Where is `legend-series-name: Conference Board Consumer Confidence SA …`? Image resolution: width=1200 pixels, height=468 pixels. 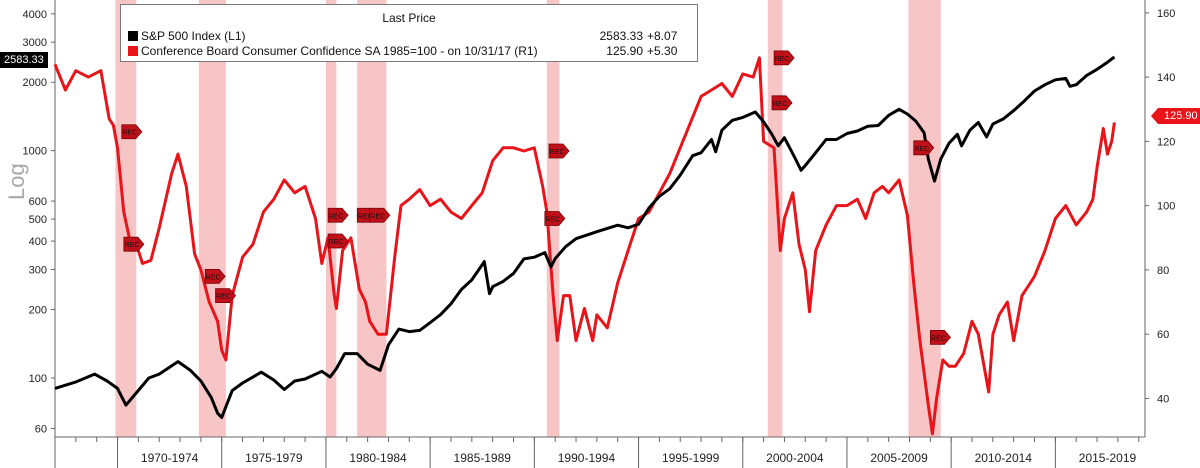
legend-series-name: Conference Board Consumer Confidence SA … is located at coordinates (339, 51).